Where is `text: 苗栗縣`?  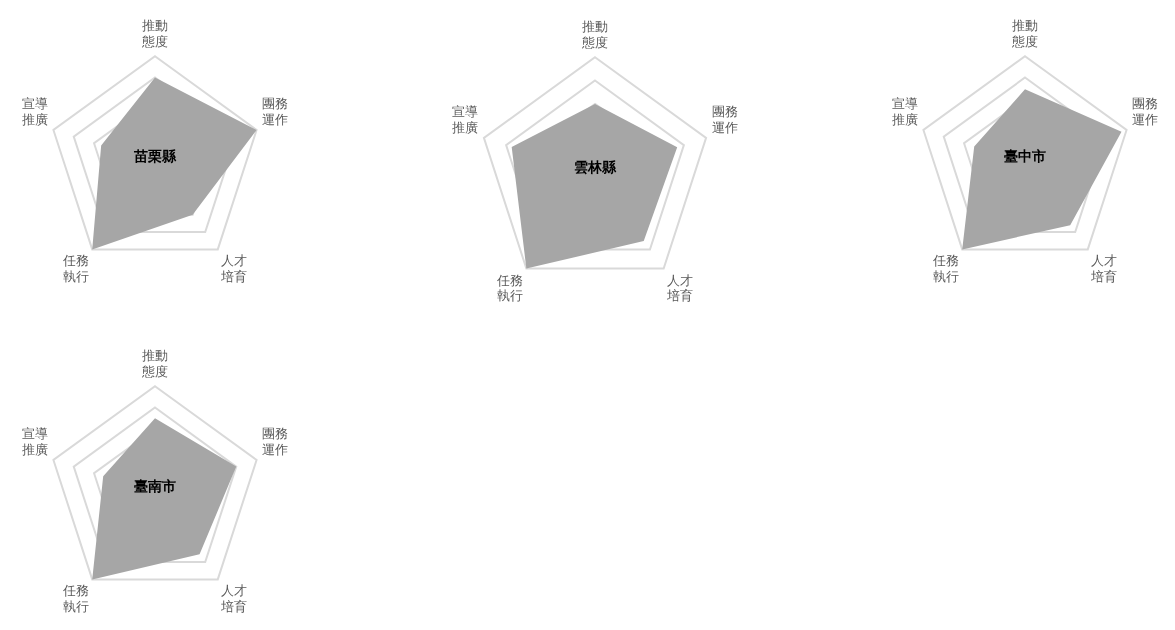
text: 苗栗縣 is located at coordinates (155, 156).